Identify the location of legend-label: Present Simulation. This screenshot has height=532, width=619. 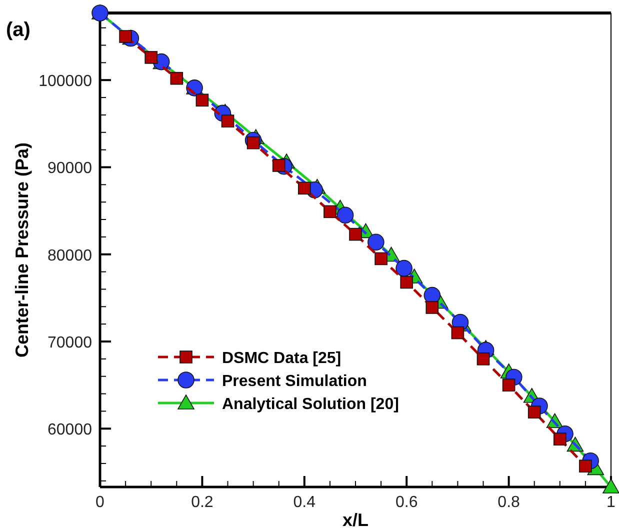
(294, 381).